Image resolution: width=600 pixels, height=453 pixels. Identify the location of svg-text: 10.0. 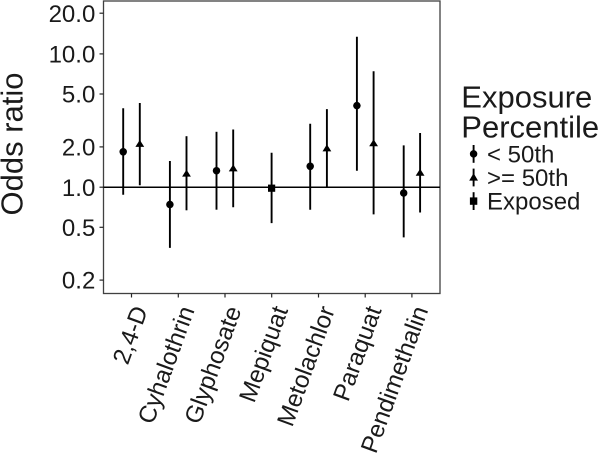
(72, 55).